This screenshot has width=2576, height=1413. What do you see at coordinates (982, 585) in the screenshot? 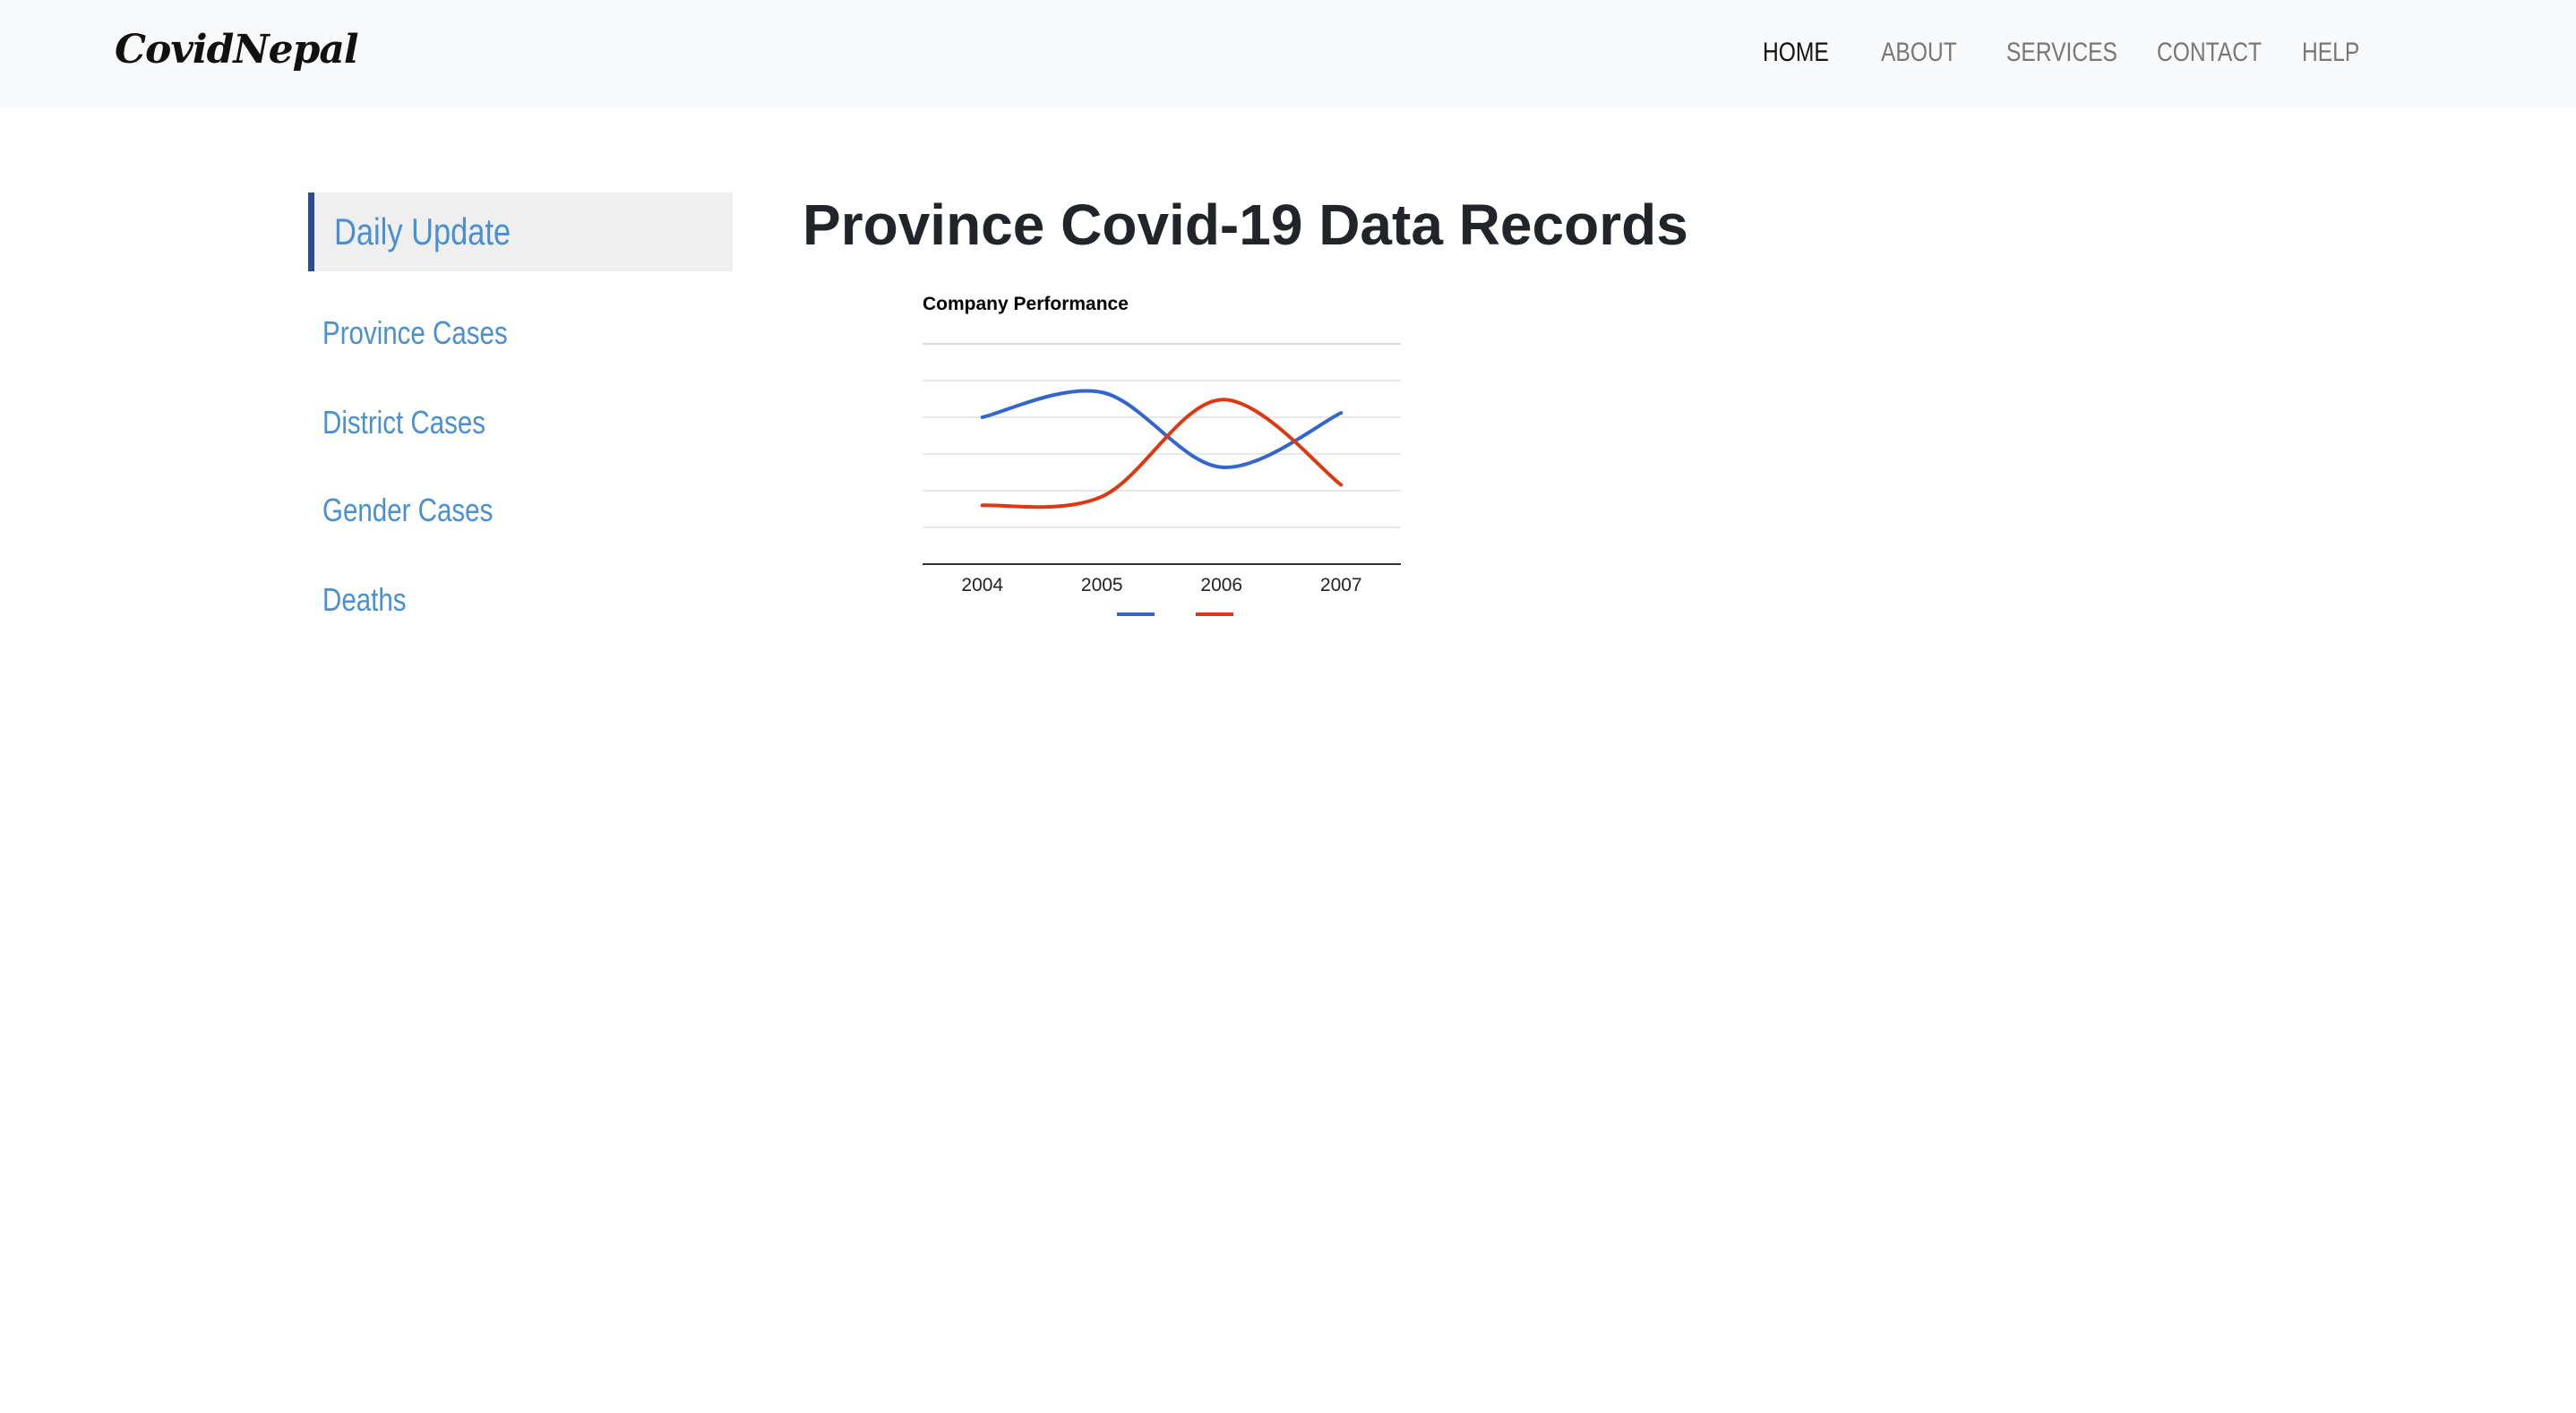
I see `chart-x-tick-label: 2004` at bounding box center [982, 585].